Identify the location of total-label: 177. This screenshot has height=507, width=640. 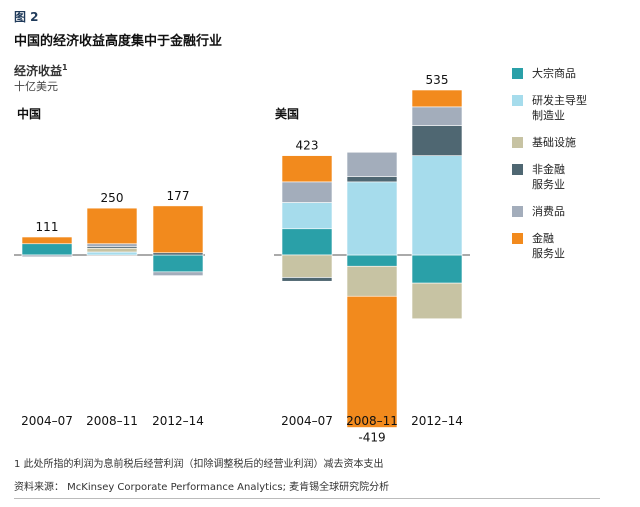
(178, 196).